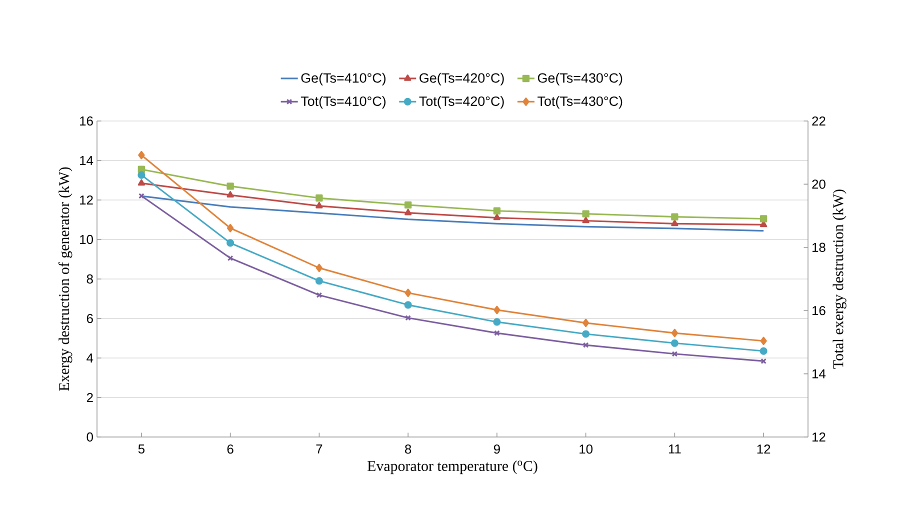 The width and height of the screenshot is (903, 525). Describe the element at coordinates (819, 184) in the screenshot. I see `y2-tick-label: 20` at that location.